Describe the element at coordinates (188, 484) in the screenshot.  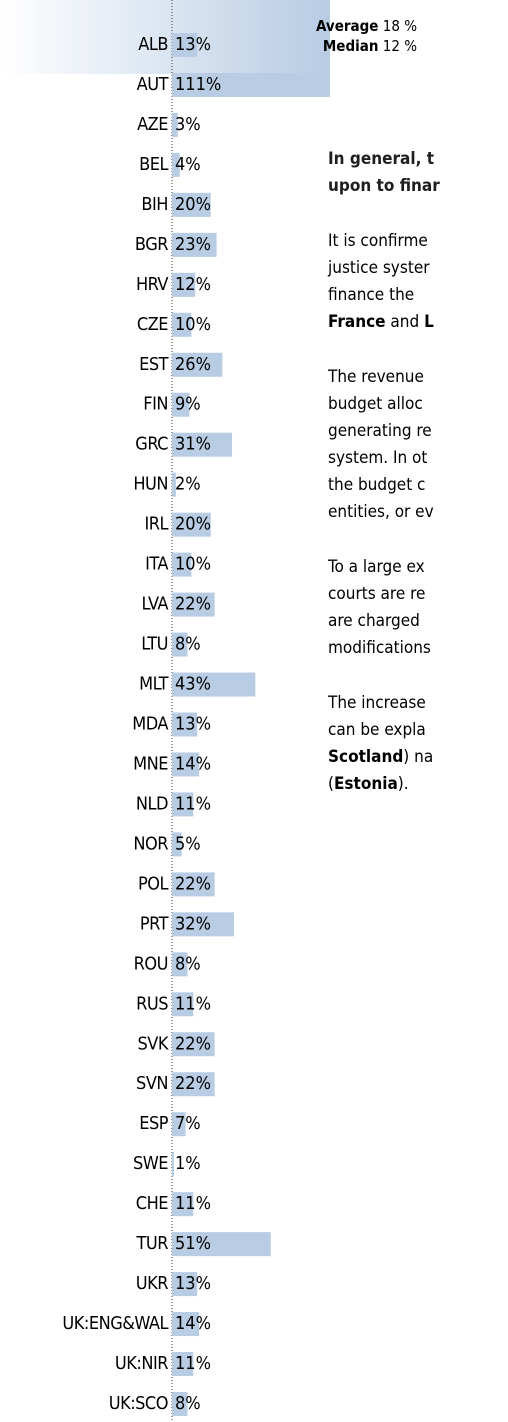
I see `value-label: 2%` at that location.